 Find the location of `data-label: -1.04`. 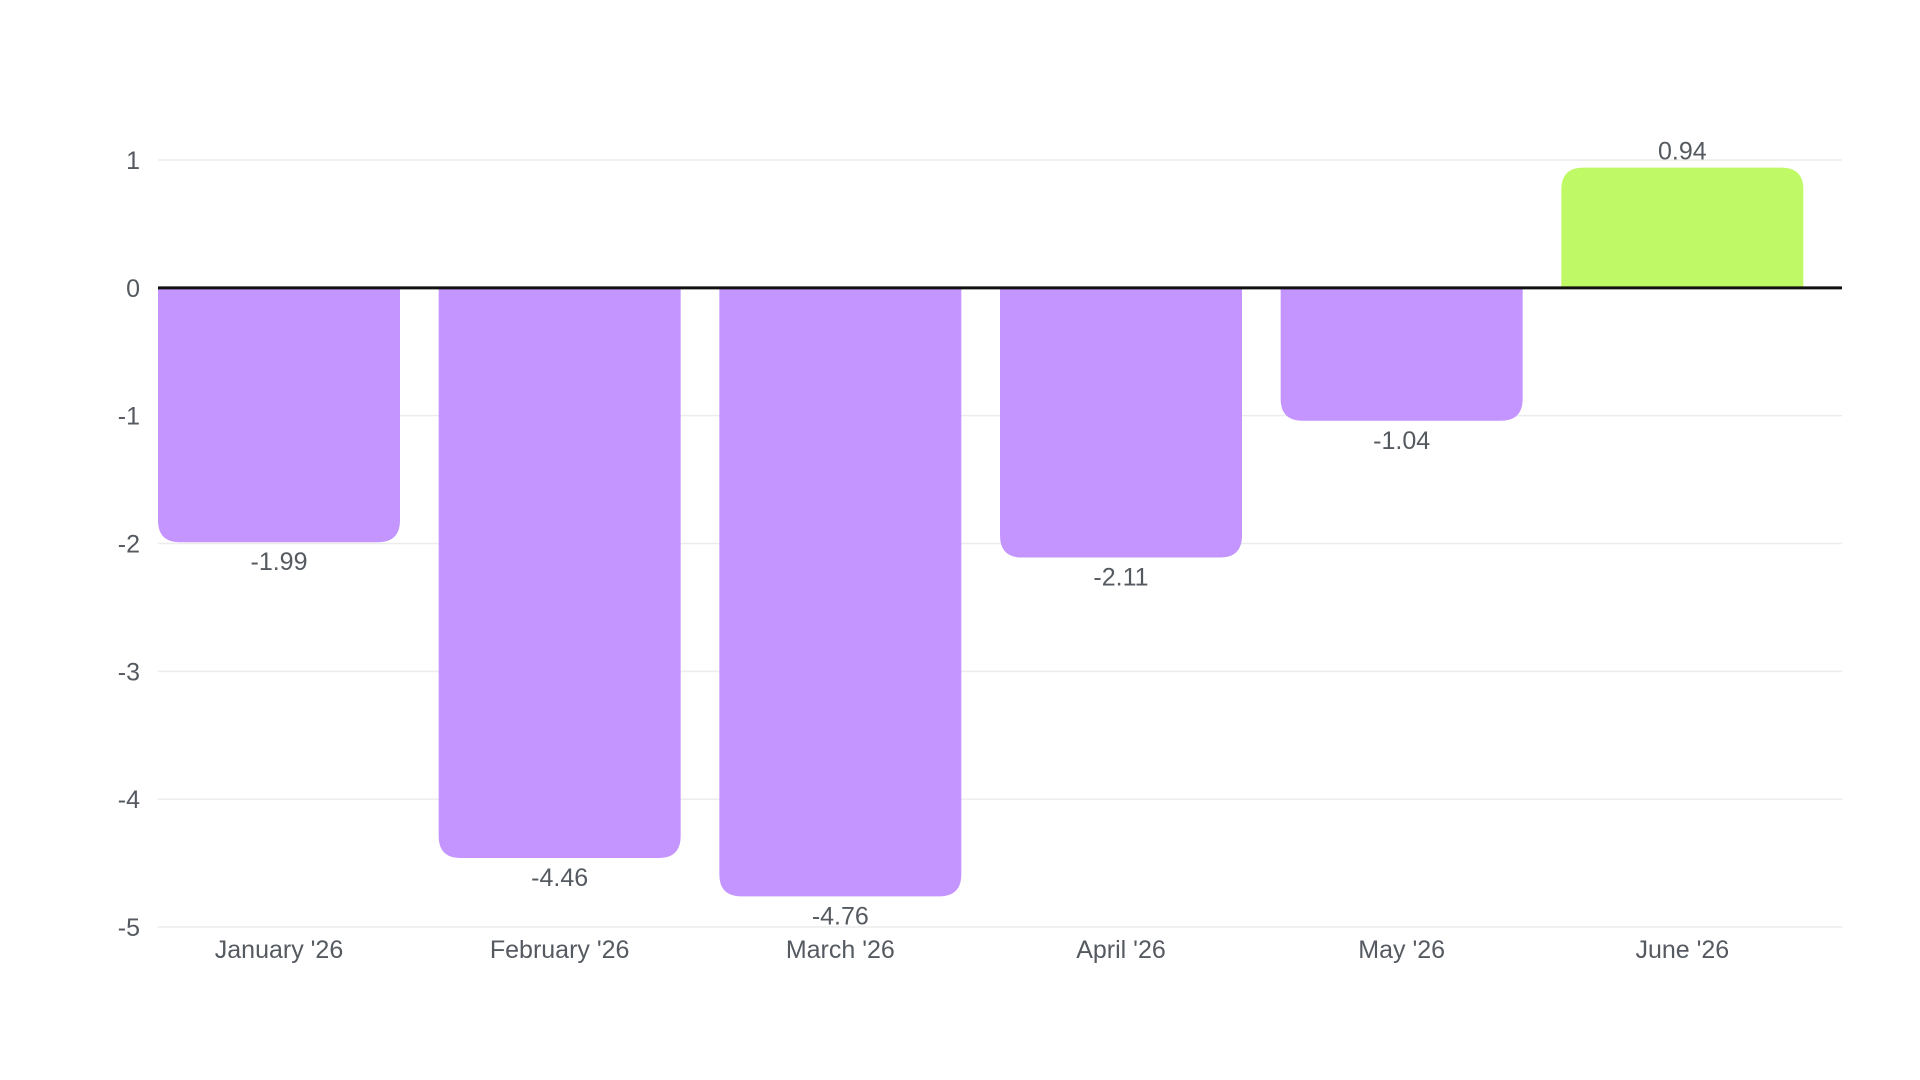

data-label: -1.04 is located at coordinates (1401, 441).